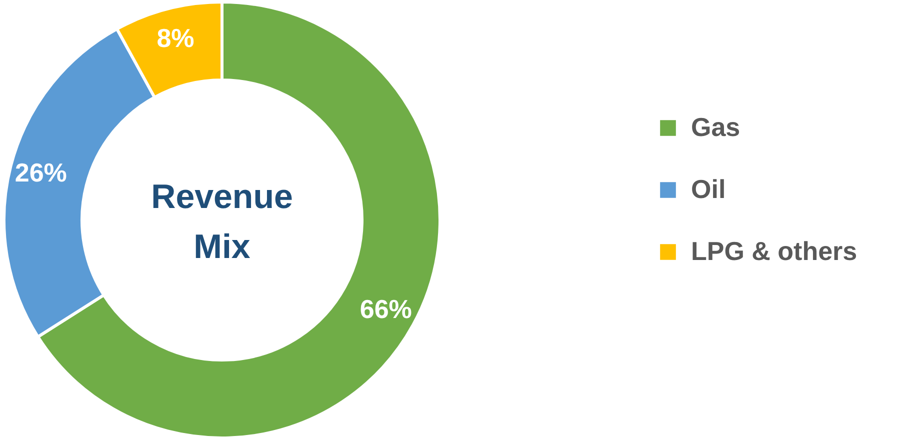 Image resolution: width=904 pixels, height=440 pixels. I want to click on legend-label: Oil, so click(708, 189).